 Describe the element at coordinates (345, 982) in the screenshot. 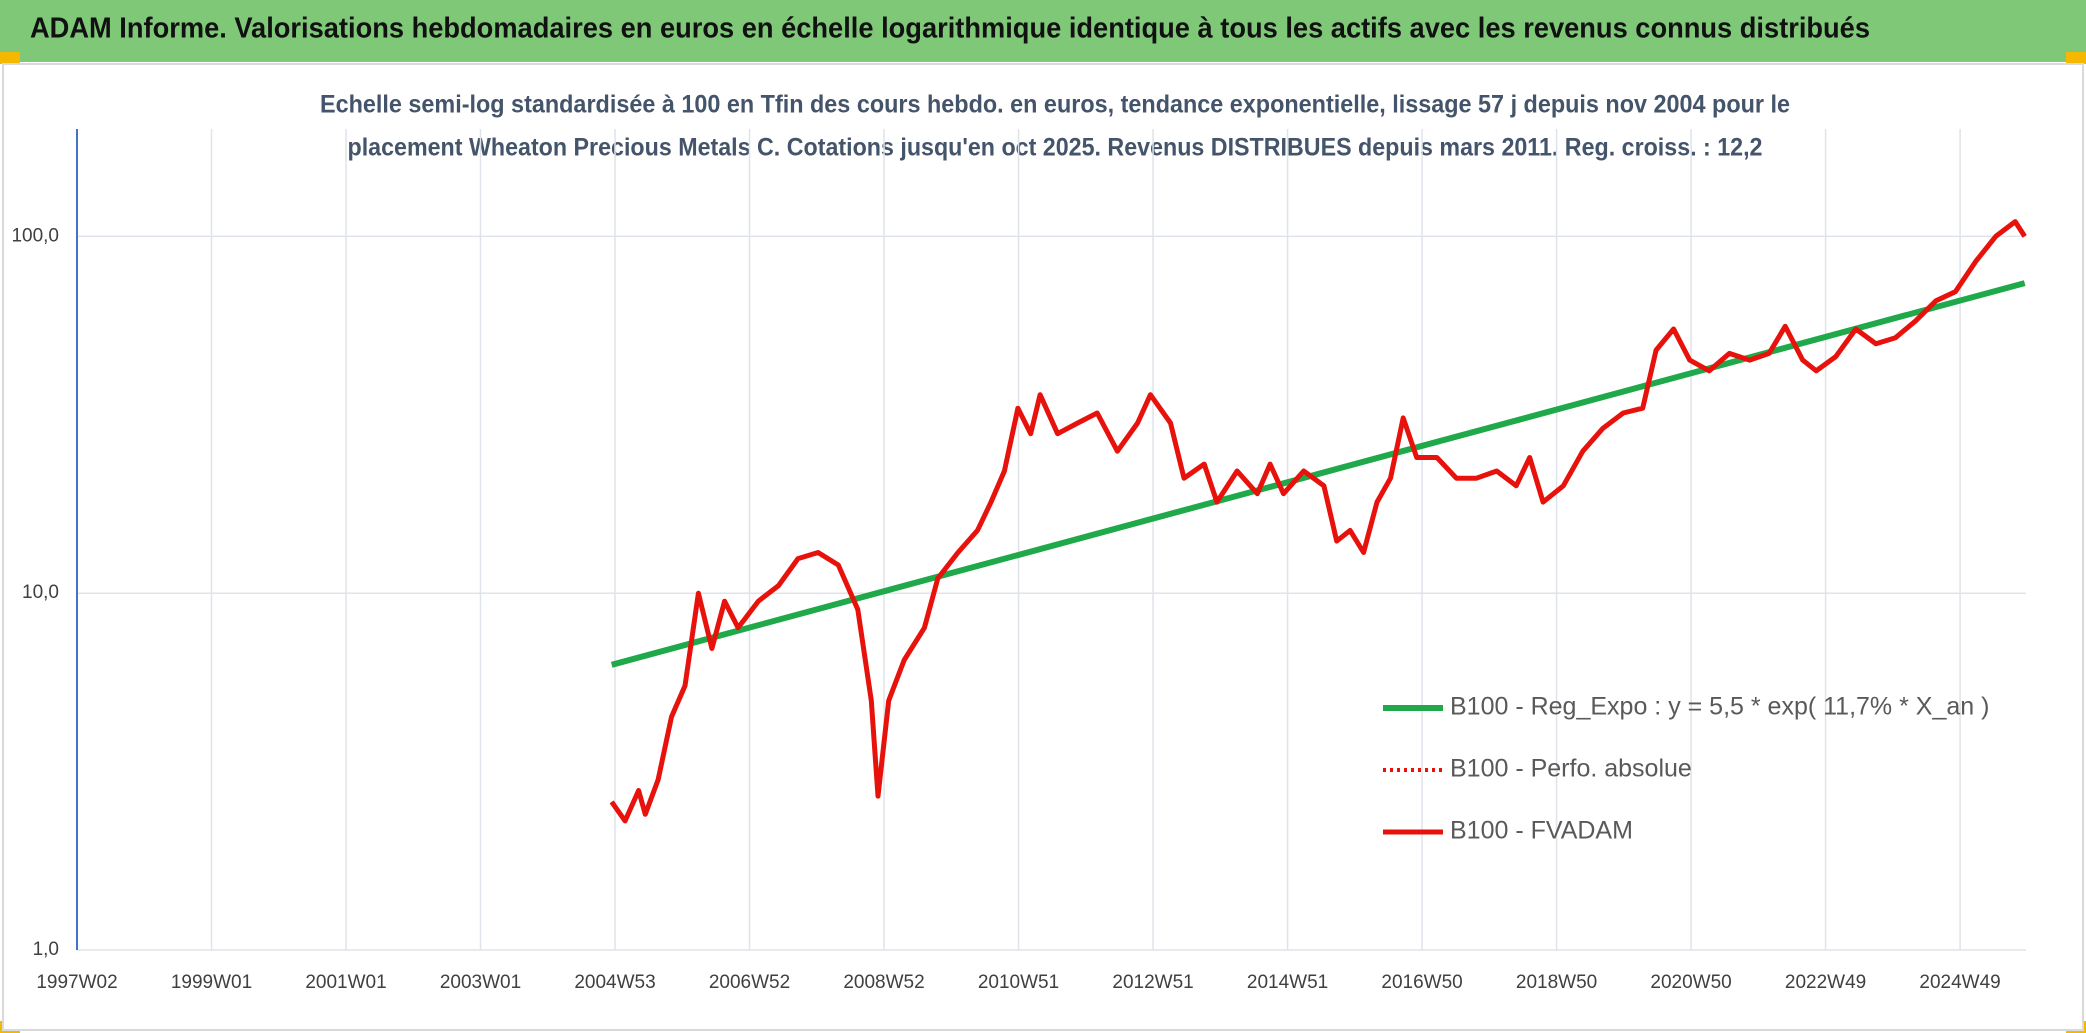

I see `x-tick-label: 2001W01` at that location.